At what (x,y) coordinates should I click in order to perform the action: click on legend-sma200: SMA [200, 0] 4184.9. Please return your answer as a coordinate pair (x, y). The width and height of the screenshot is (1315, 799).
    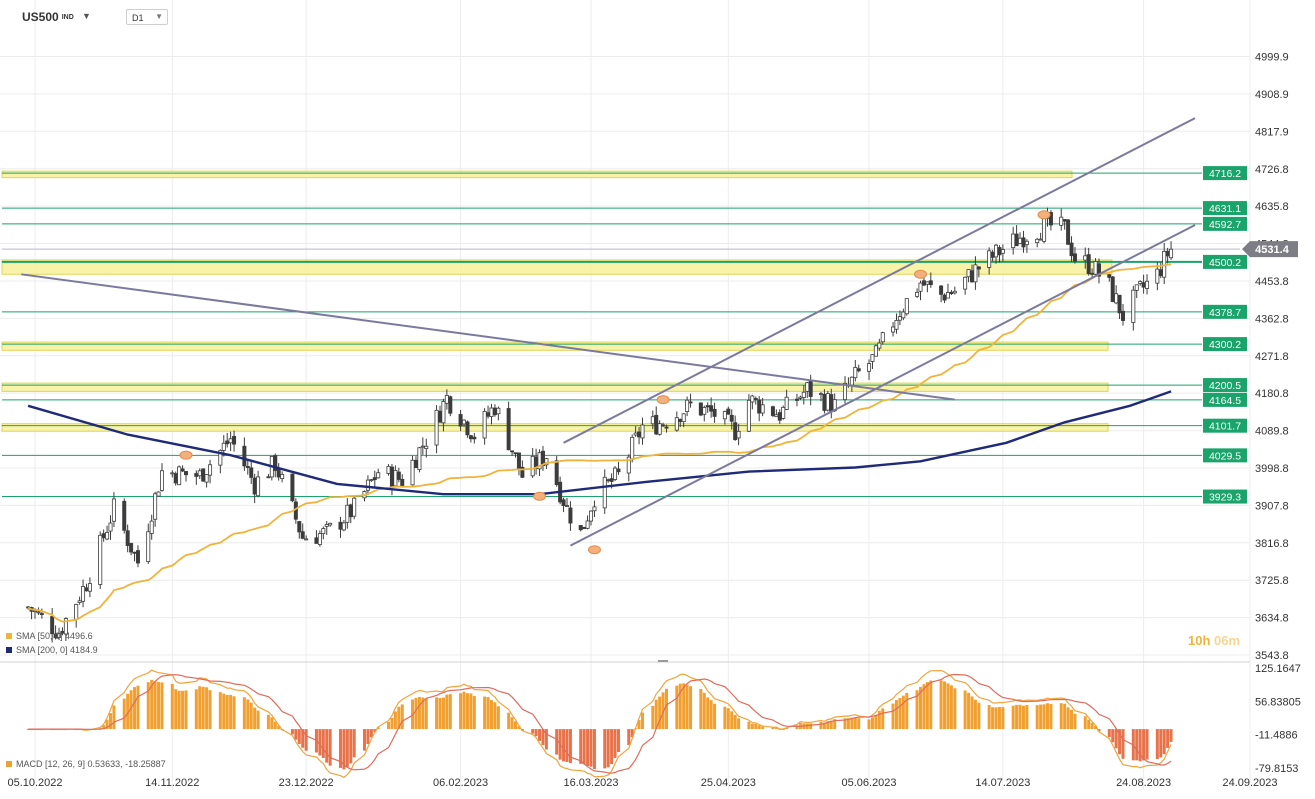
    Looking at the image, I should click on (52, 650).